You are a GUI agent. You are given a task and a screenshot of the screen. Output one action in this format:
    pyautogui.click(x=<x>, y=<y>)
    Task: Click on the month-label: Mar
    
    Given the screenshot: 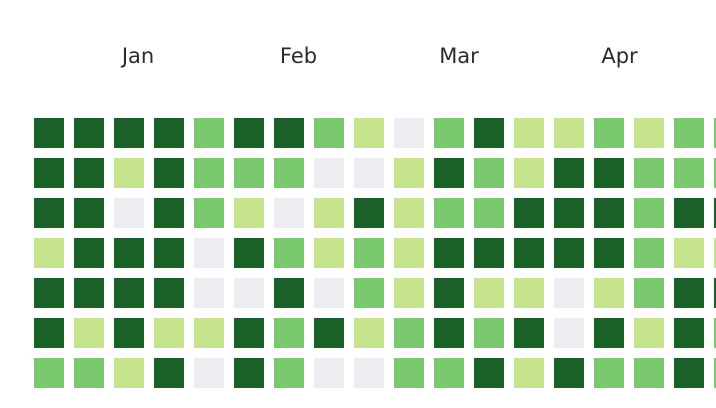 What is the action you would take?
    pyautogui.click(x=459, y=56)
    